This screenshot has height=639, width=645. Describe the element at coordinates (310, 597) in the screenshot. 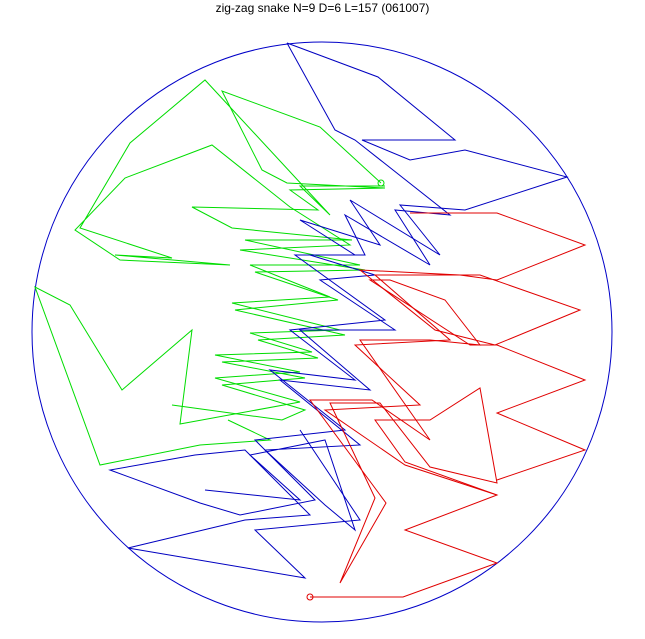

I see `red-snake-endpoint` at that location.